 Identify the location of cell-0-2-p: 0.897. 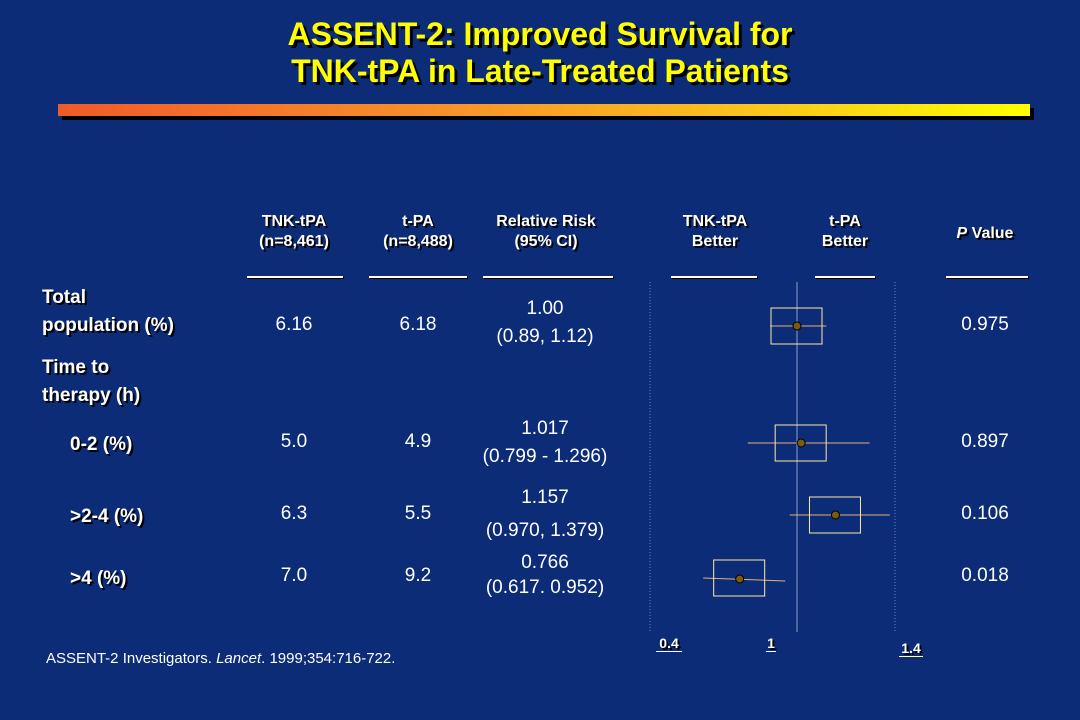
(985, 441).